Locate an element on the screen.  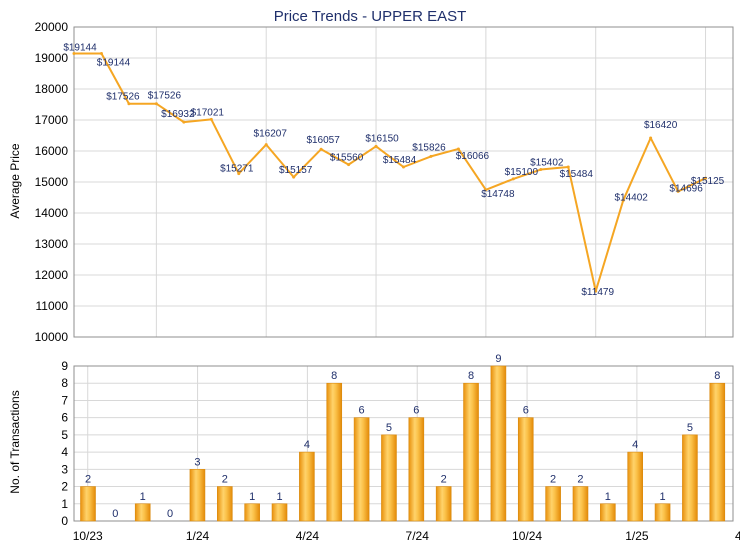
transactions-bar-label: 9 is located at coordinates (498, 359).